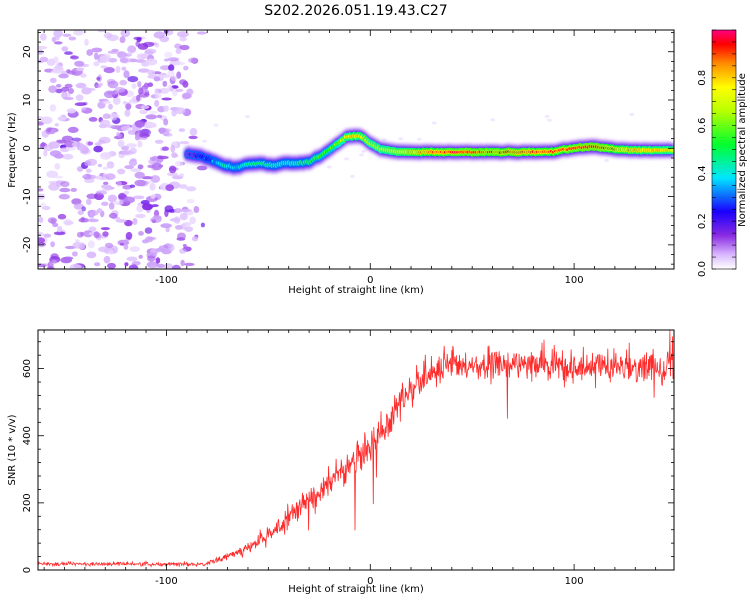 Image resolution: width=750 pixels, height=600 pixels. Describe the element at coordinates (428, 152) in the screenshot. I see `spectrogram-ridge` at that location.